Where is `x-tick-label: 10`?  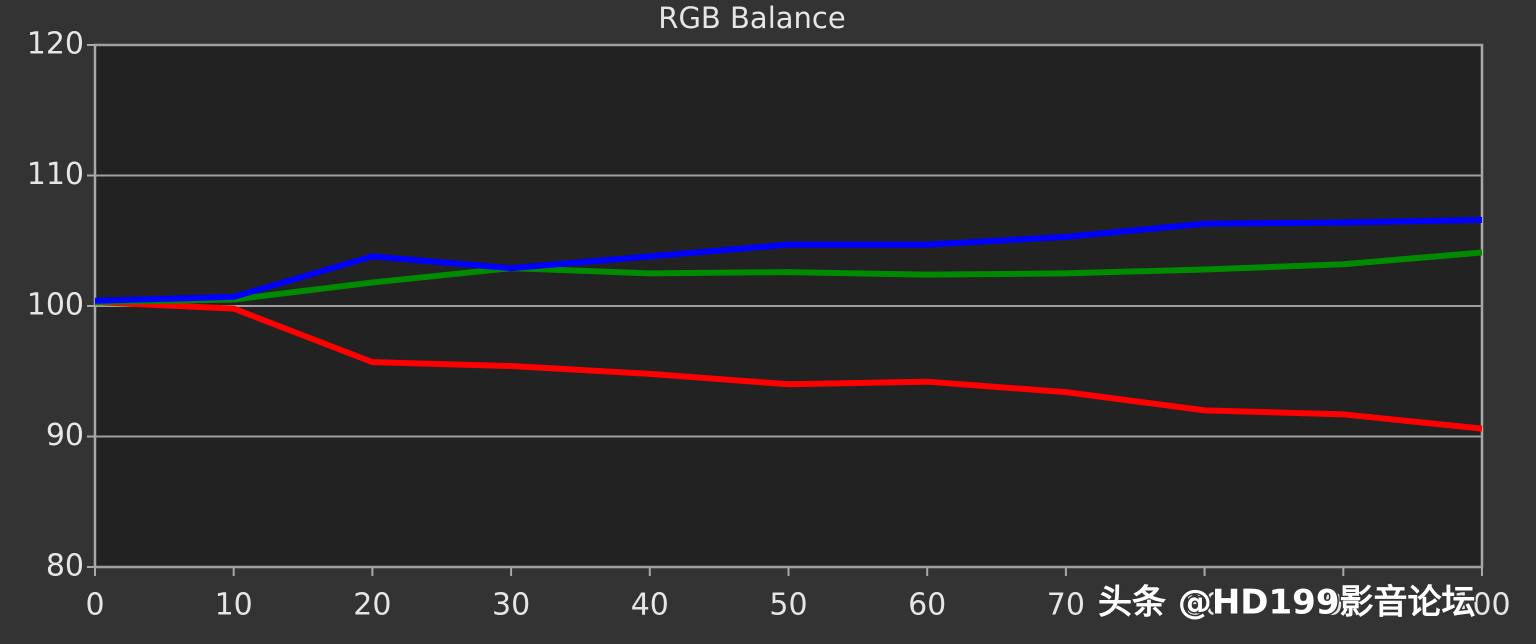
x-tick-label: 10 is located at coordinates (234, 605).